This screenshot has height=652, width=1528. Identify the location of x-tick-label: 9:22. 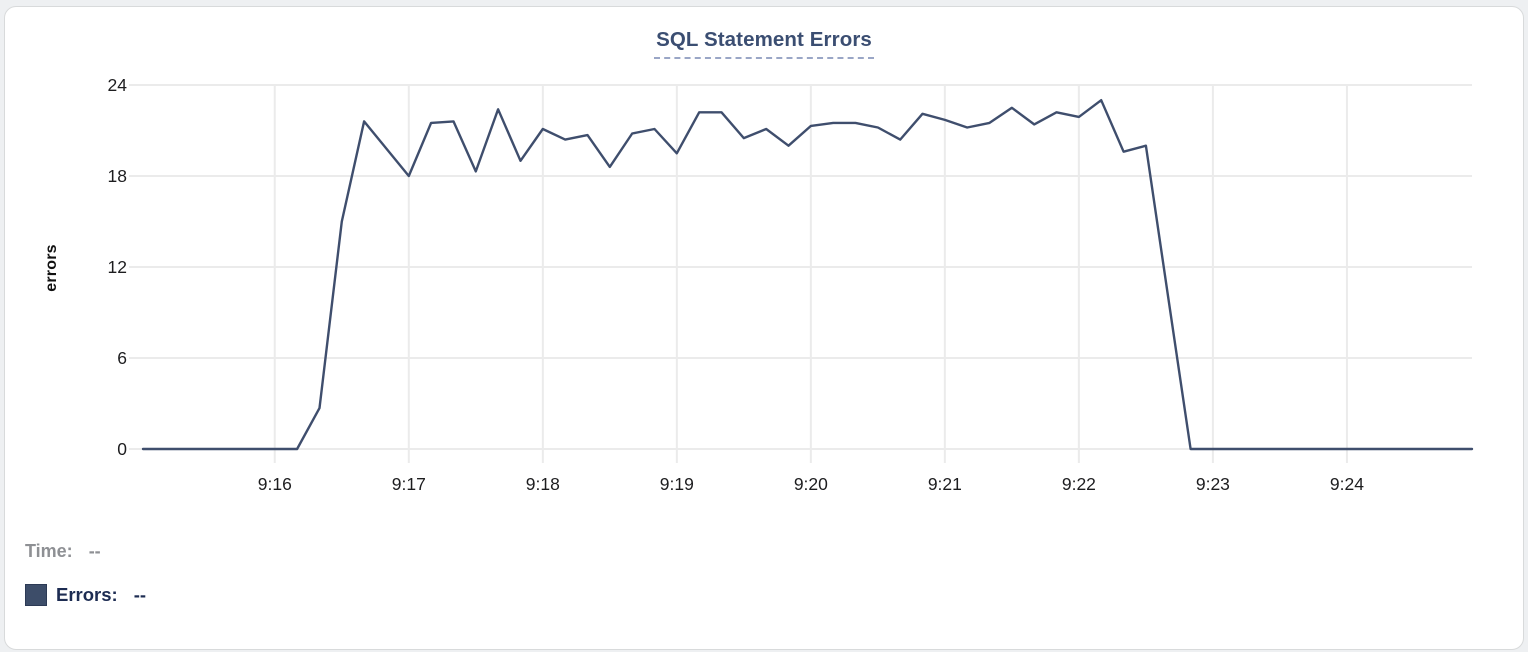
(1079, 484).